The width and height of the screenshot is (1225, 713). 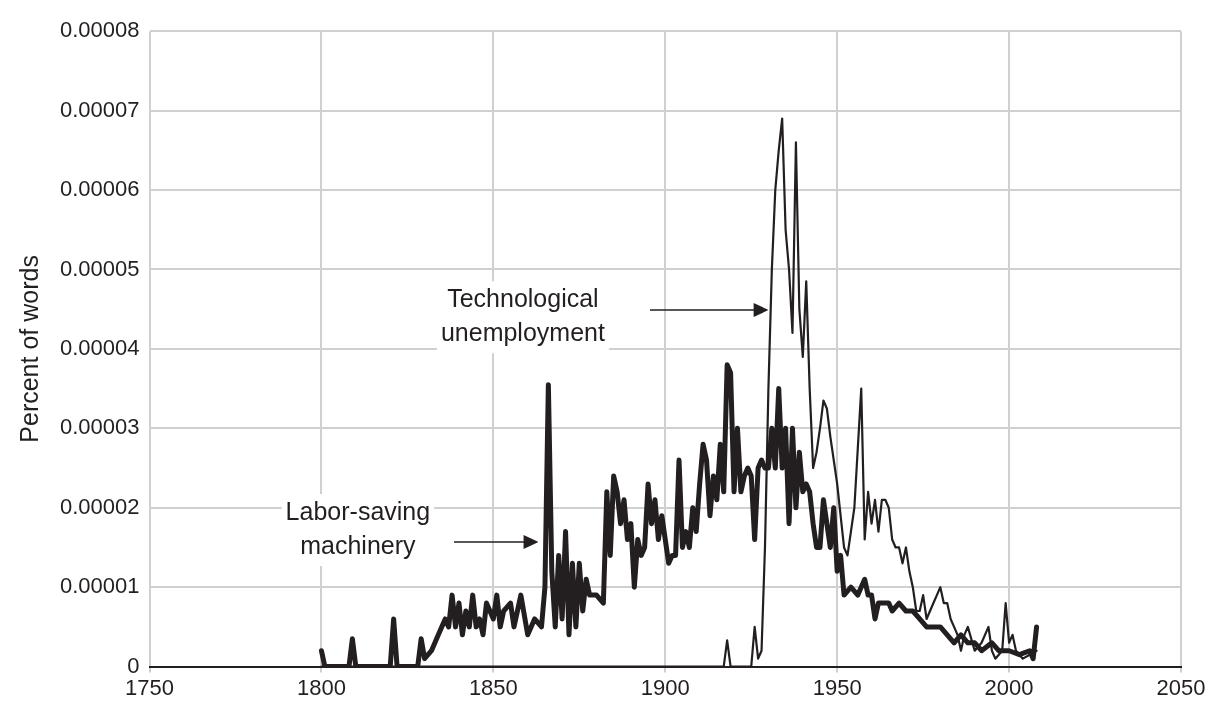 What do you see at coordinates (837, 687) in the screenshot?
I see `x-tick-label: 1950` at bounding box center [837, 687].